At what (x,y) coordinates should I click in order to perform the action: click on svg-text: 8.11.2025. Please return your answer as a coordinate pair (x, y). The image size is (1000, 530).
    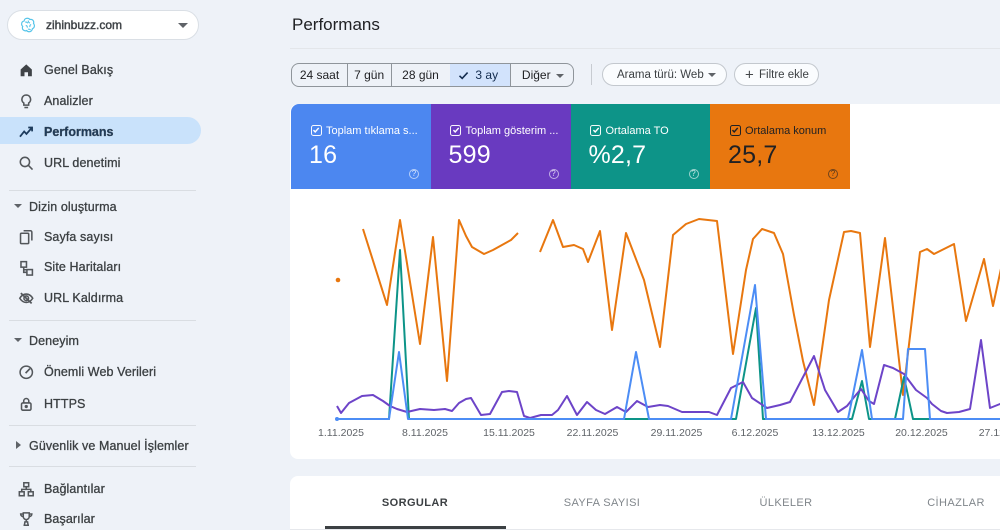
    Looking at the image, I should click on (425, 433).